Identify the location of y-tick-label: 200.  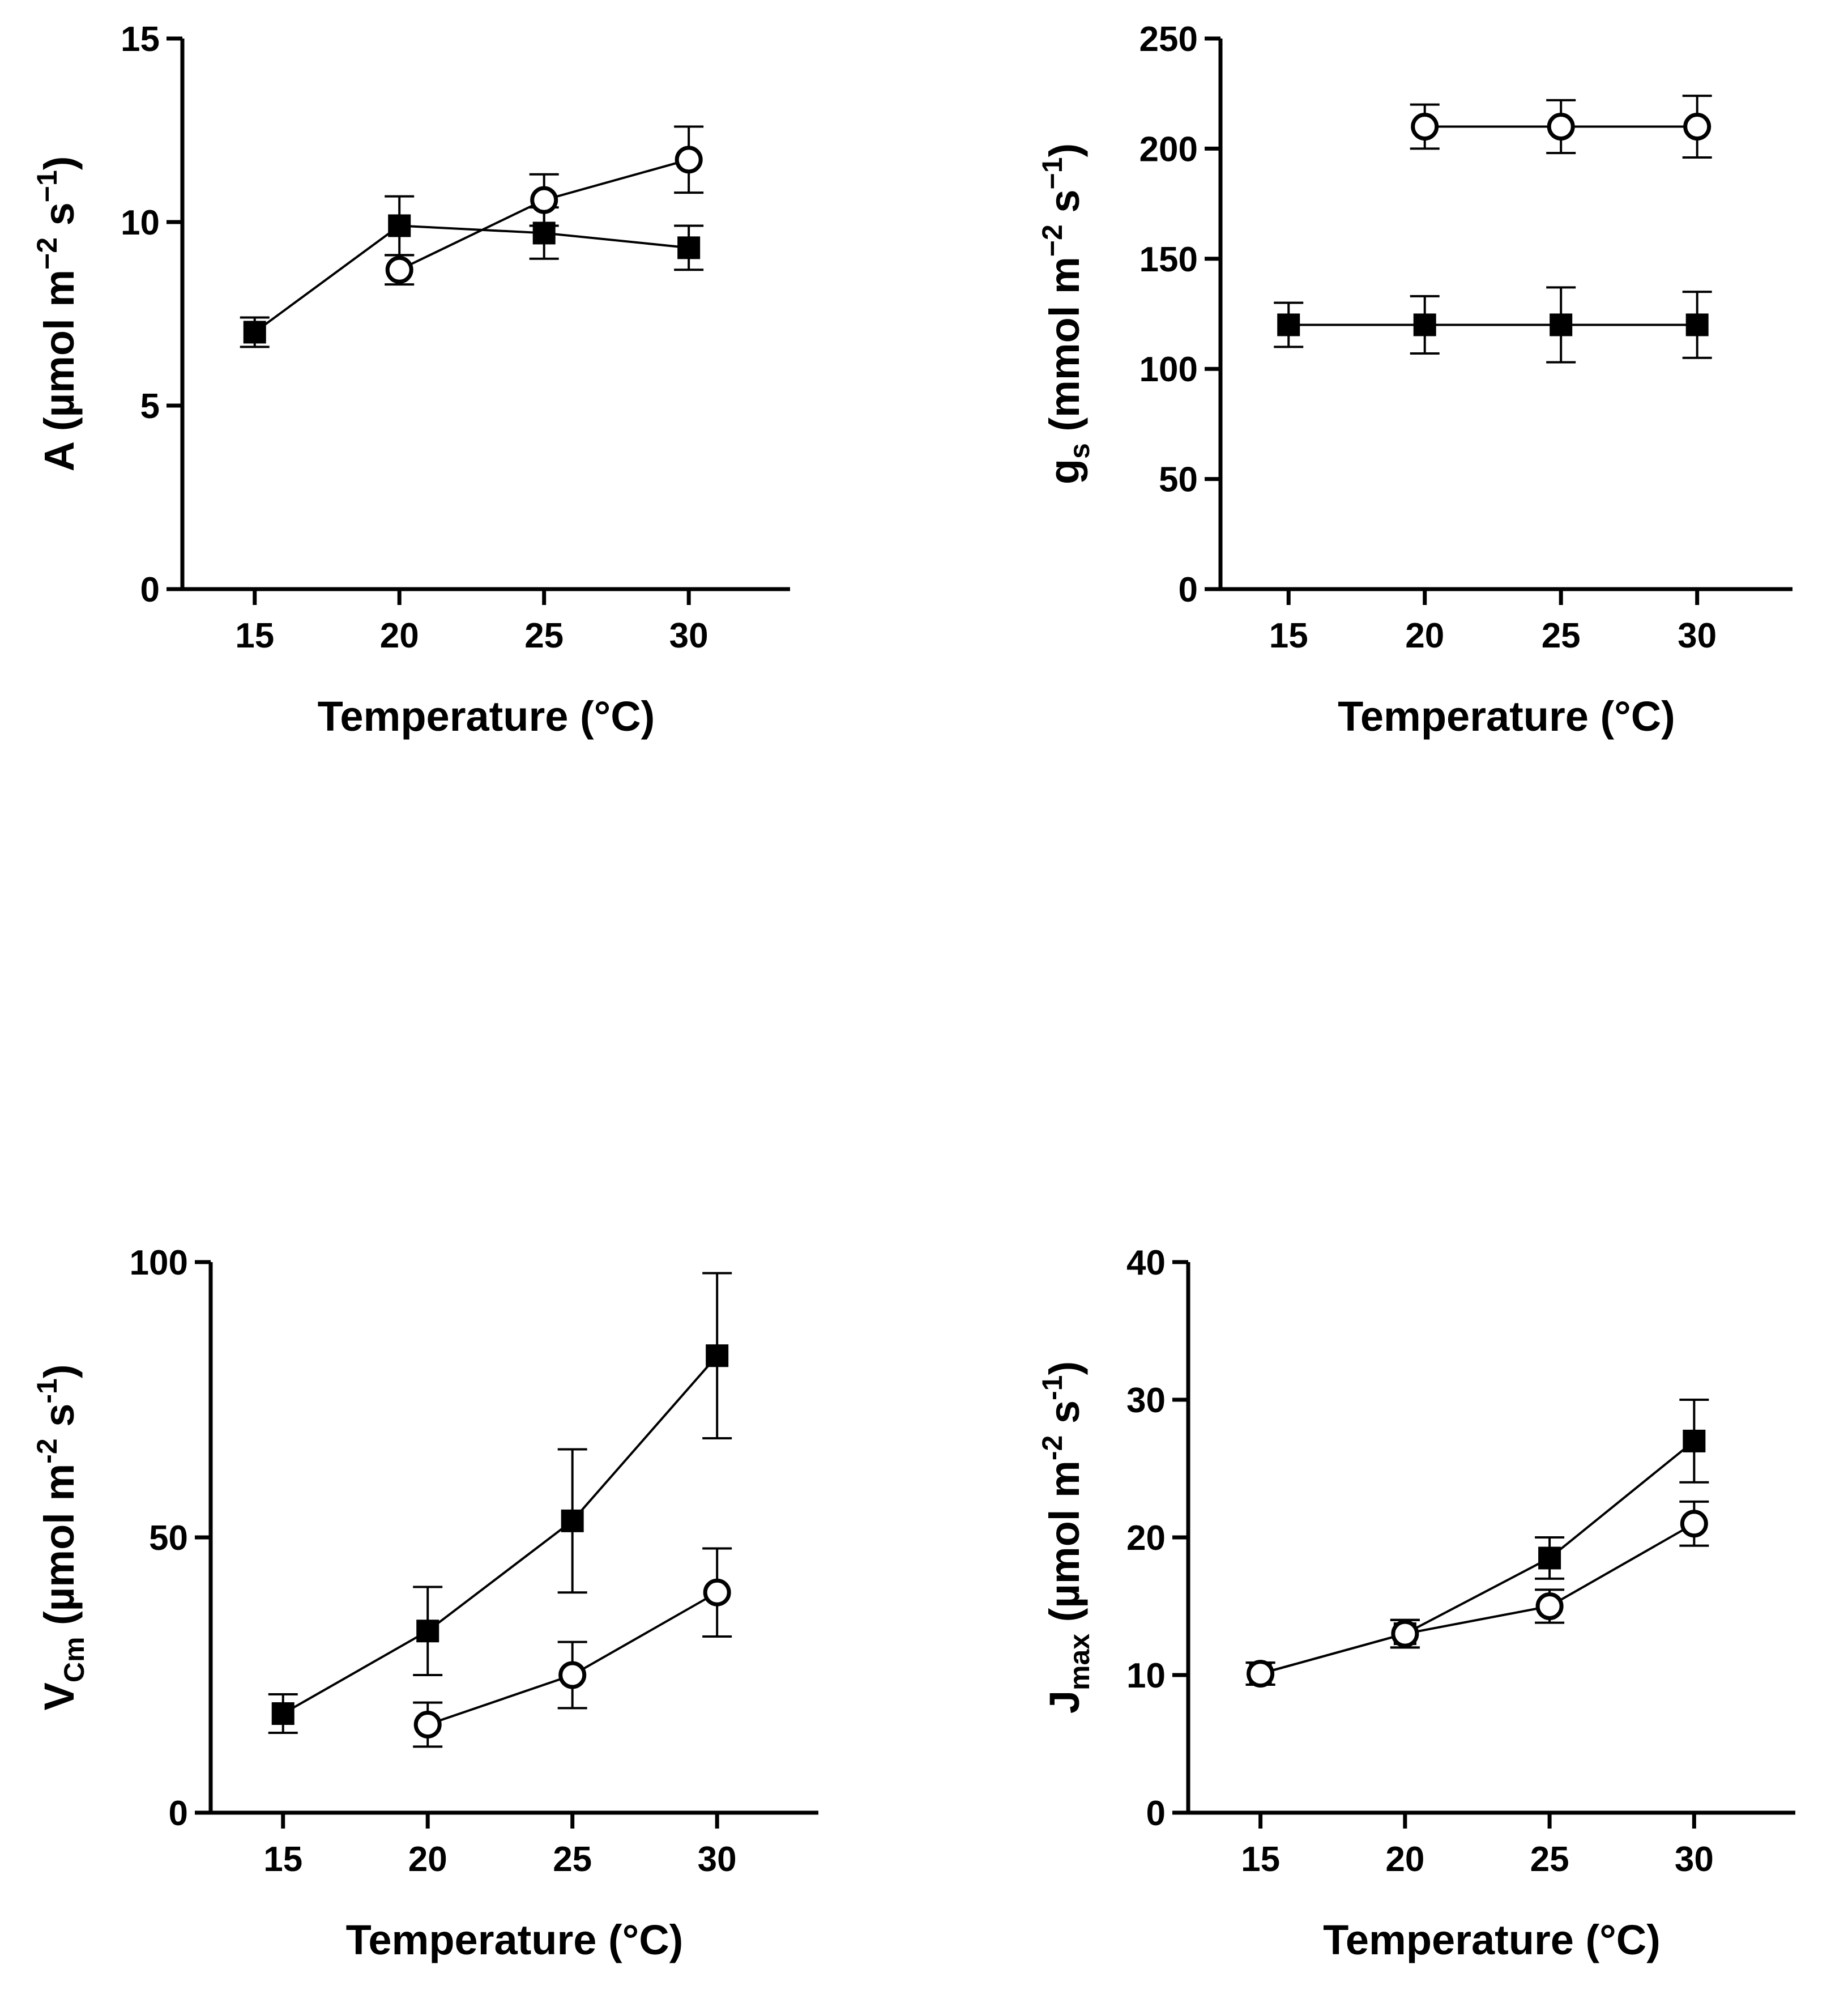
(1168, 149).